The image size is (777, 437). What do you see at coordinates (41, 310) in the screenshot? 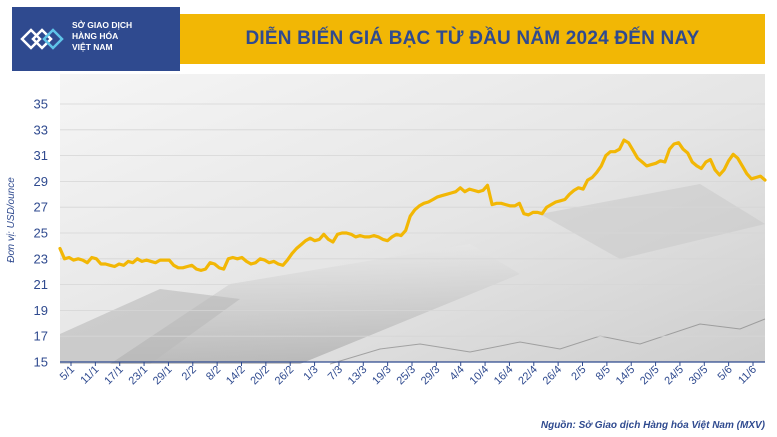
I see `y-tick-label: 19` at bounding box center [41, 310].